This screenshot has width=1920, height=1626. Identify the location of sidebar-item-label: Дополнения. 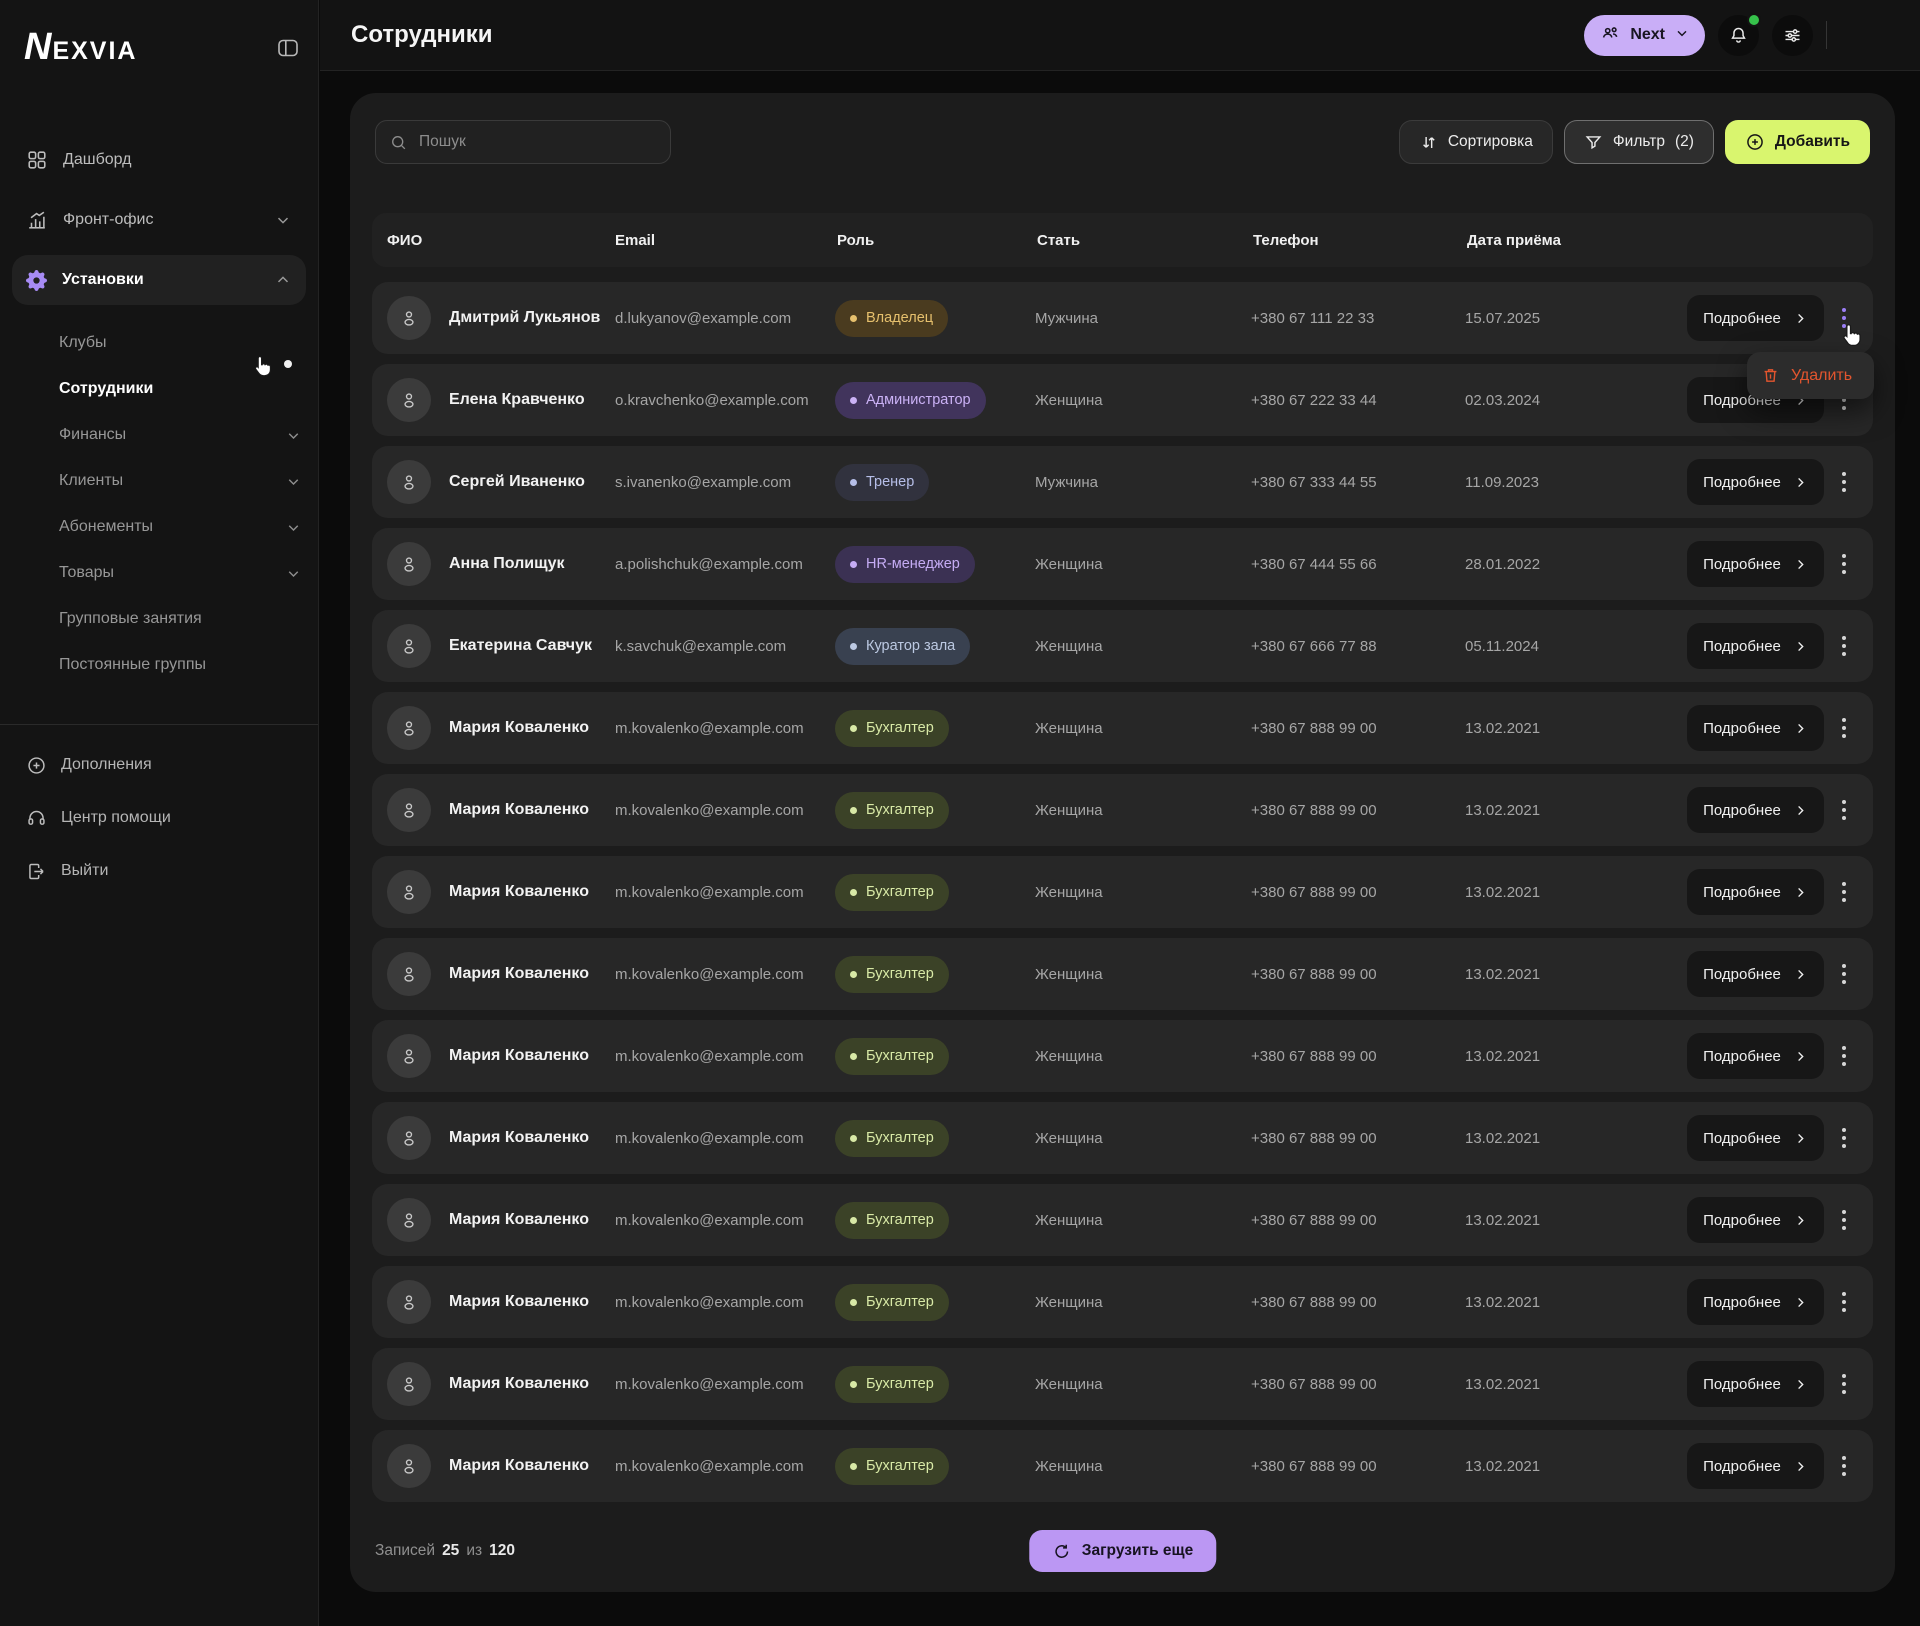
(106, 764).